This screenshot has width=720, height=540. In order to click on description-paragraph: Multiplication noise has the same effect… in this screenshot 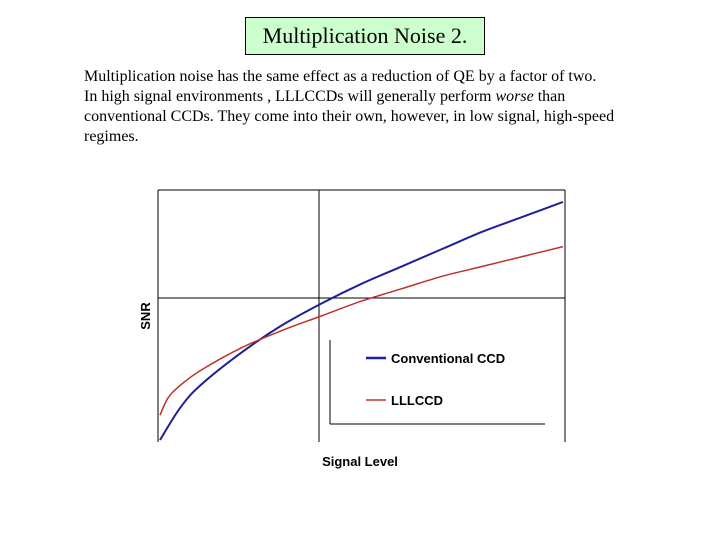, I will do `click(394, 107)`.